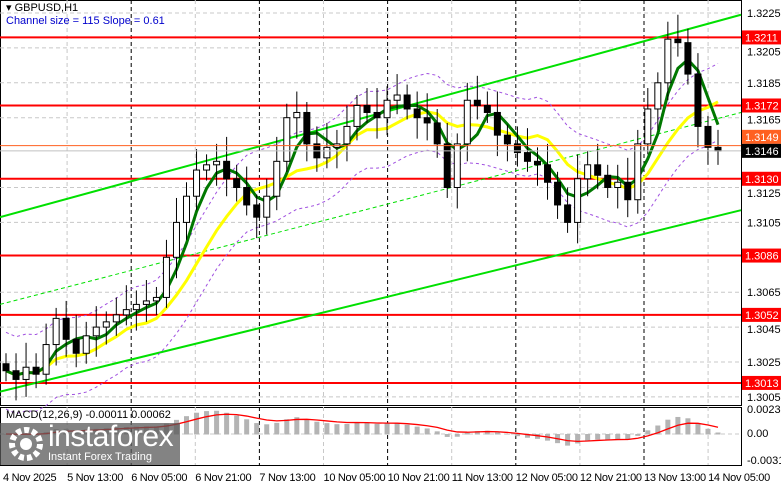 This screenshot has width=781, height=489. Describe the element at coordinates (764, 293) in the screenshot. I see `y-tick-label: 1.3065` at that location.